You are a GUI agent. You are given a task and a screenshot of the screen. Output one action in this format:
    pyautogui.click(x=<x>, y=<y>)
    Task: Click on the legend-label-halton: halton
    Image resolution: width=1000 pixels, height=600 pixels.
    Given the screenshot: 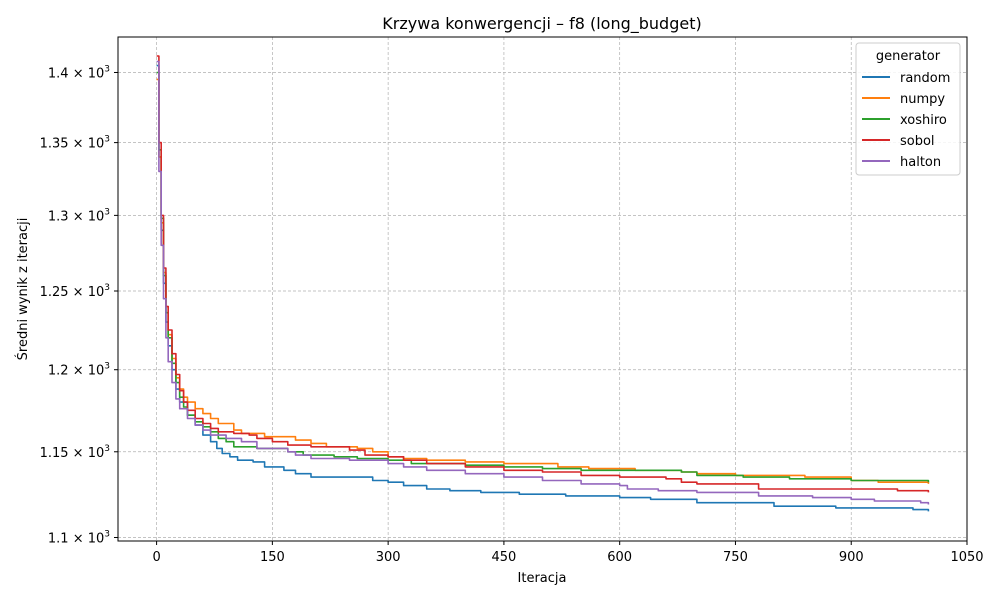 What is the action you would take?
    pyautogui.click(x=920, y=162)
    